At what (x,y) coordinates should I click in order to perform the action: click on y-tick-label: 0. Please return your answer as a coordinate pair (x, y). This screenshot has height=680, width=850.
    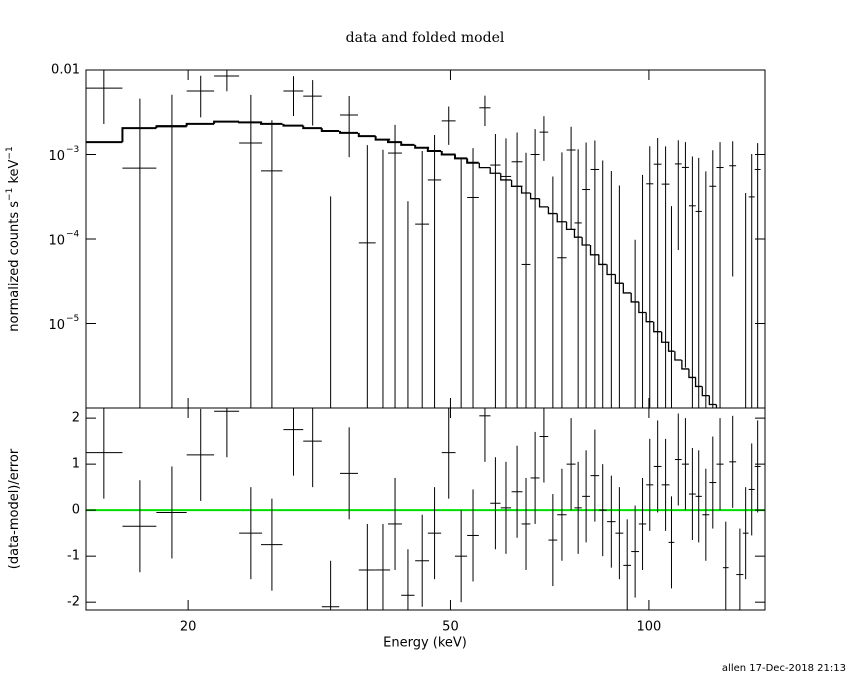
    Looking at the image, I should click on (76, 510).